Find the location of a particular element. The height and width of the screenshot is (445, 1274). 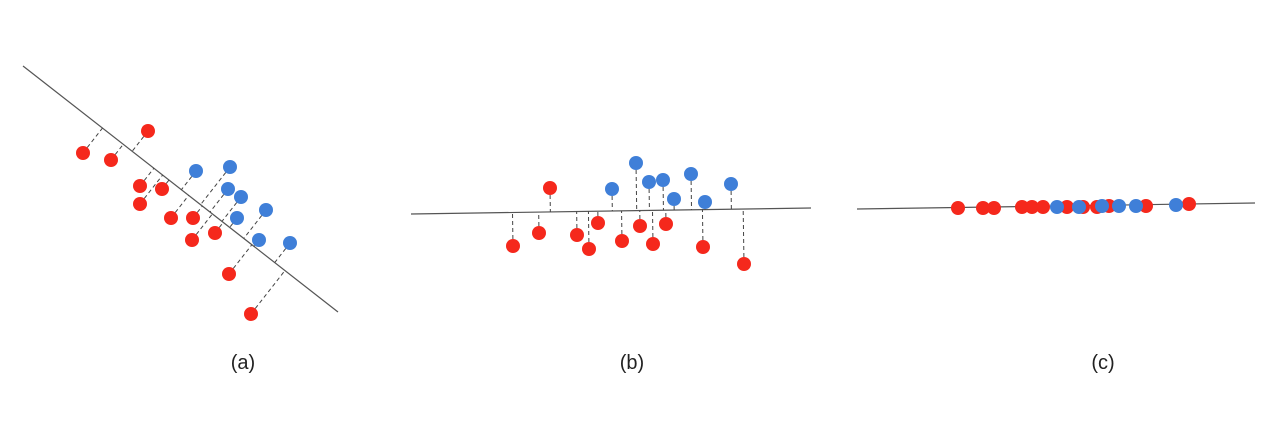

panel-a is located at coordinates (180, 193).